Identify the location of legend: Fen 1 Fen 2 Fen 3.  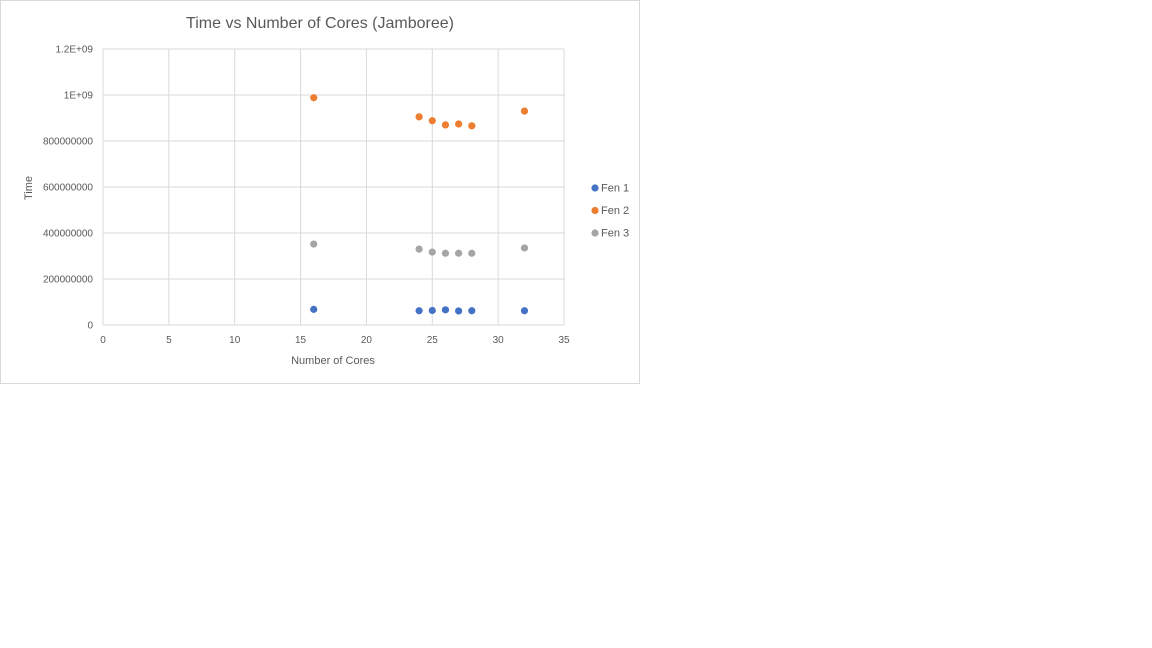
(610, 211).